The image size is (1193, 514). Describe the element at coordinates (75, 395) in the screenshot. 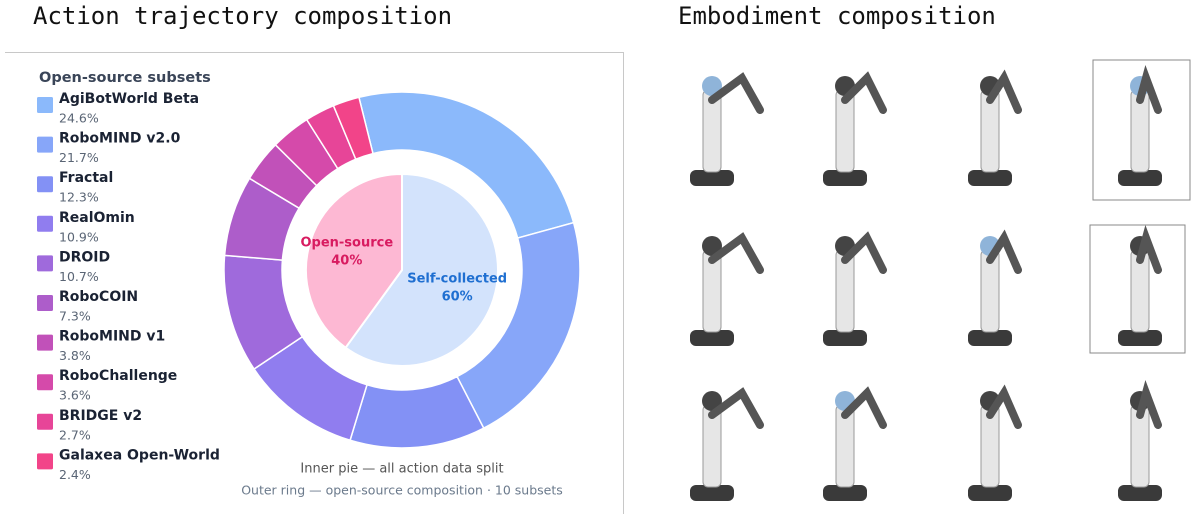

I see `legend-value: 3.6%` at that location.